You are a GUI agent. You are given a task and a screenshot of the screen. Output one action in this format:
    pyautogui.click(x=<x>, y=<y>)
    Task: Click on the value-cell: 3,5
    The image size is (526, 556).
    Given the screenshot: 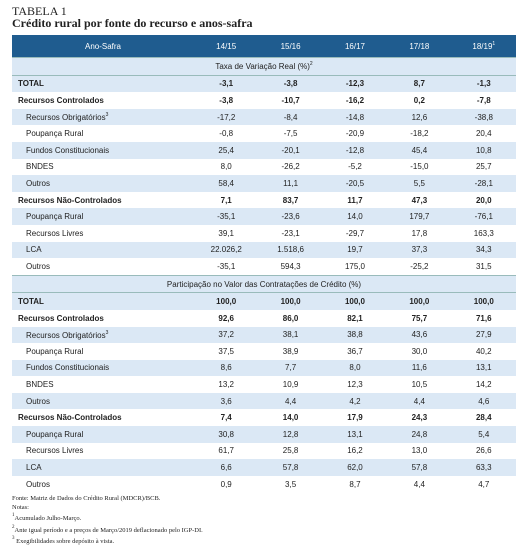 What is the action you would take?
    pyautogui.click(x=291, y=484)
    